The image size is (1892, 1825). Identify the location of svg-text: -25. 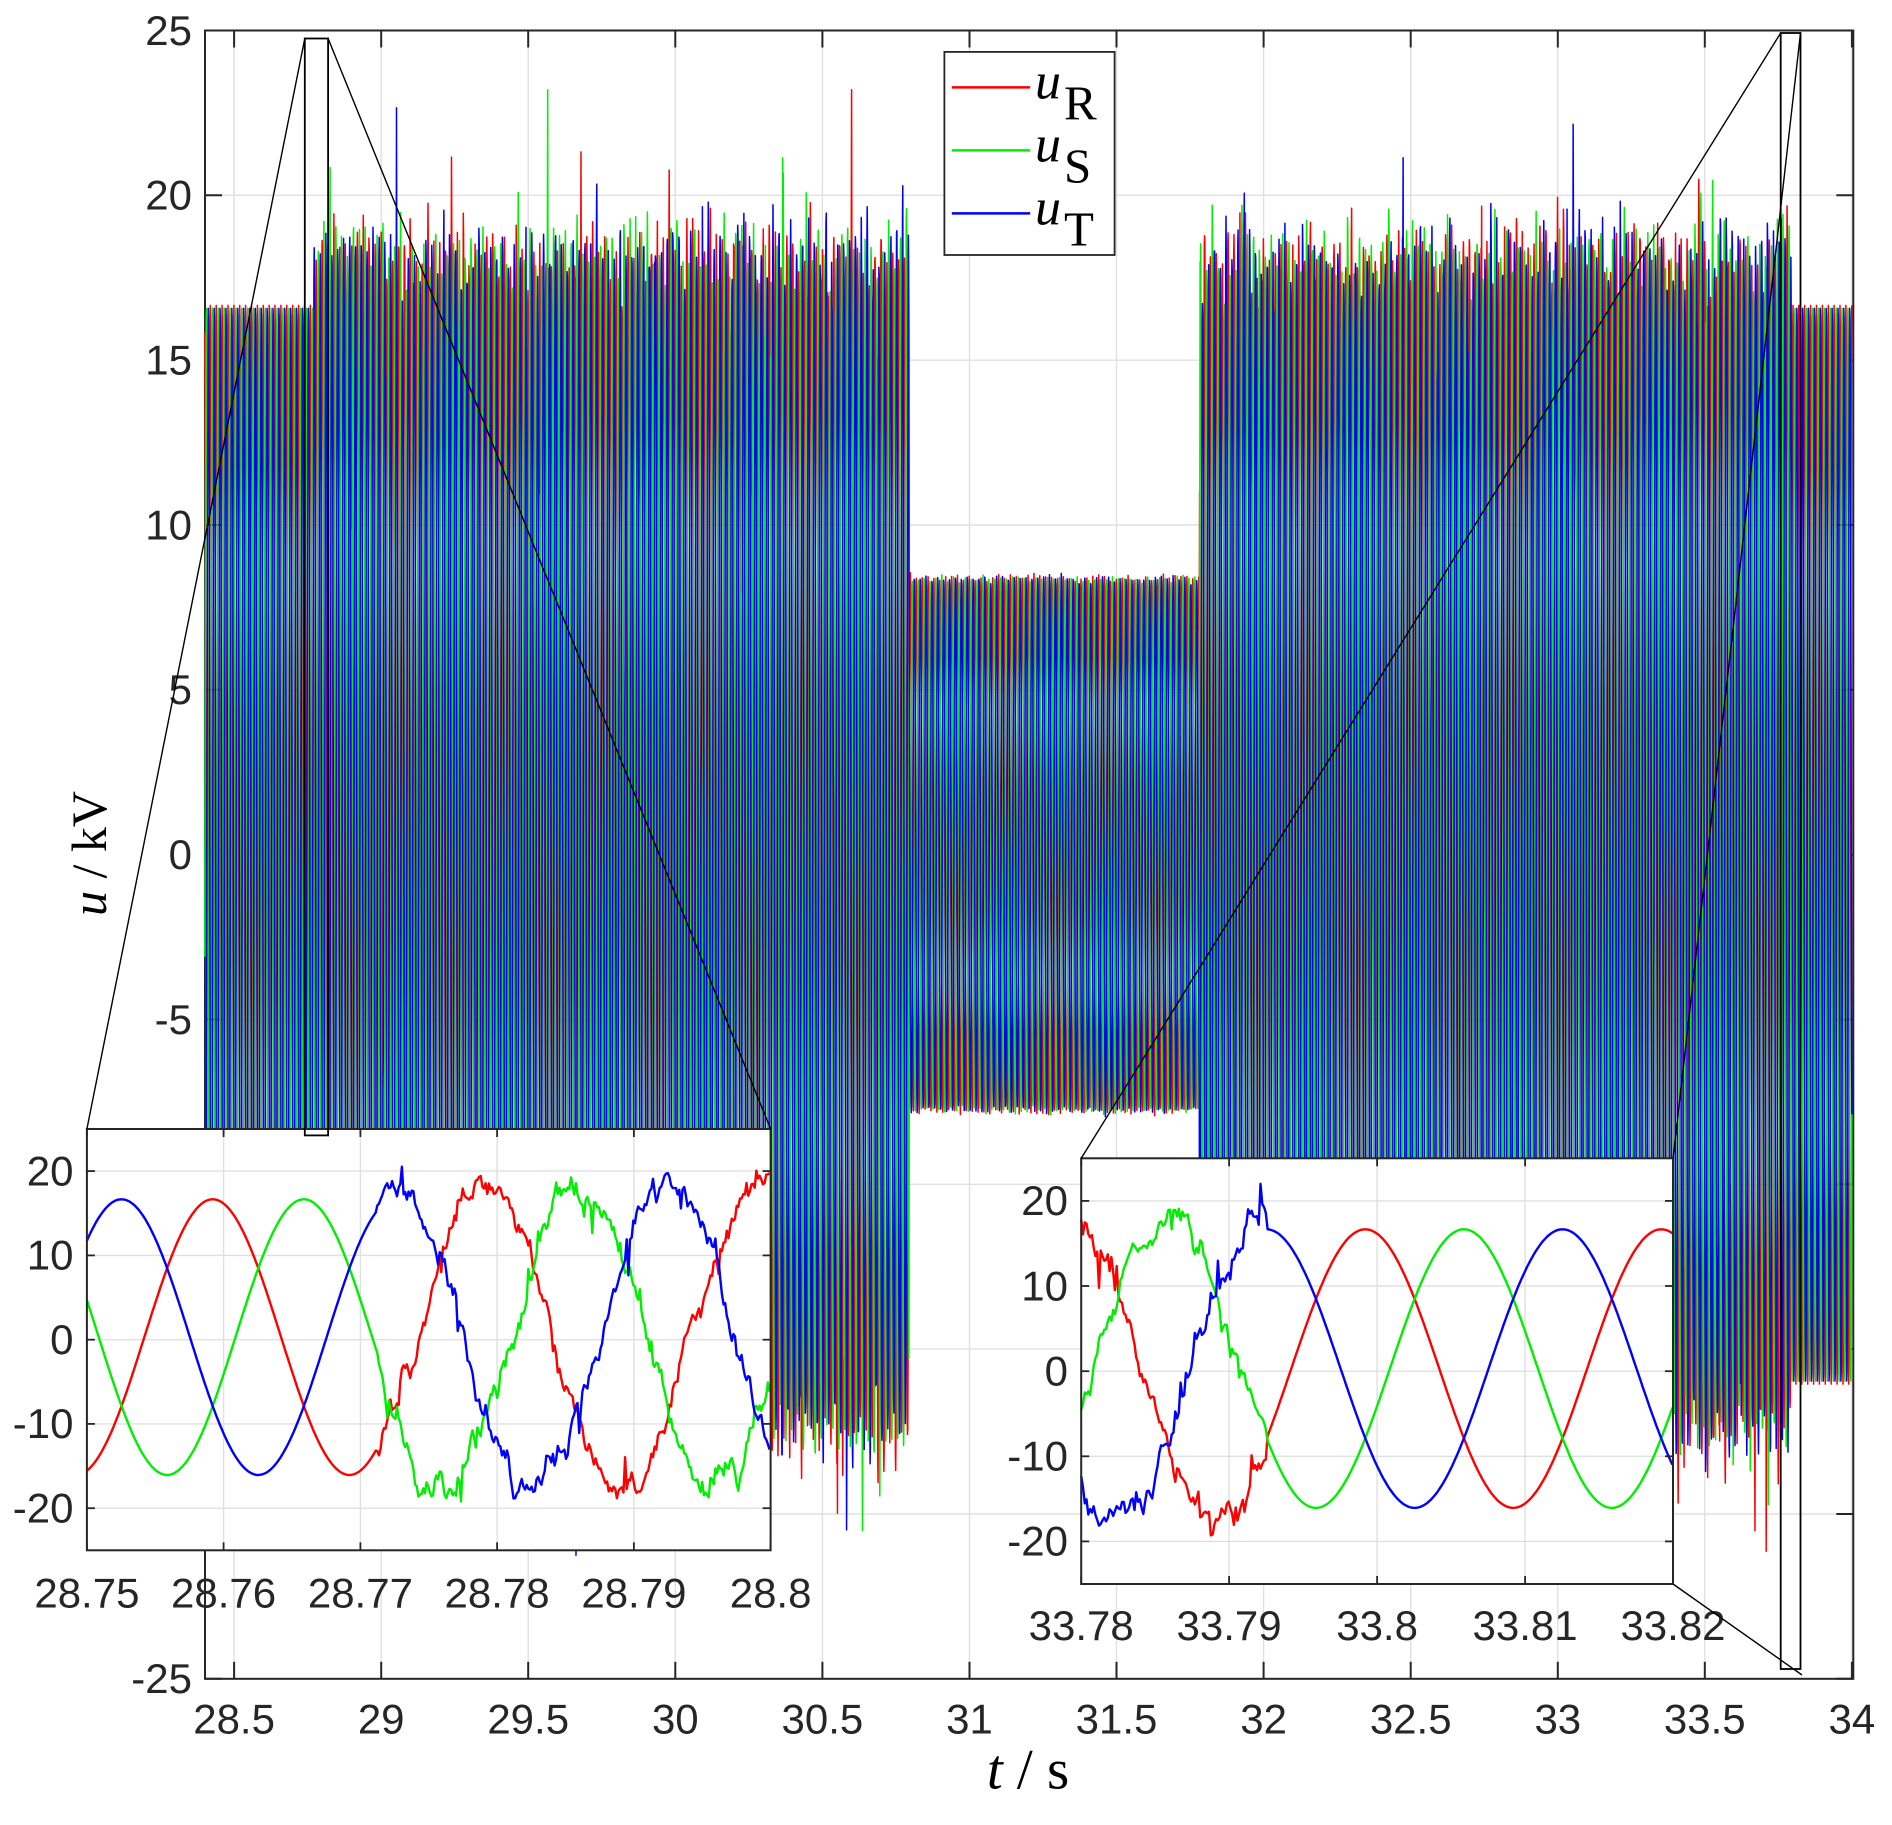
(161, 1678).